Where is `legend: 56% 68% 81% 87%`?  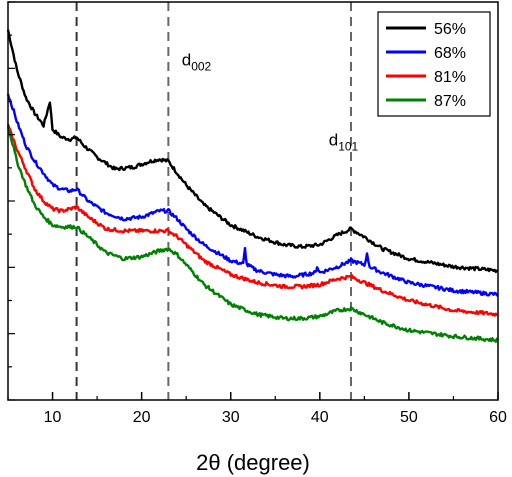 legend: 56% 68% 81% 87% is located at coordinates (434, 64).